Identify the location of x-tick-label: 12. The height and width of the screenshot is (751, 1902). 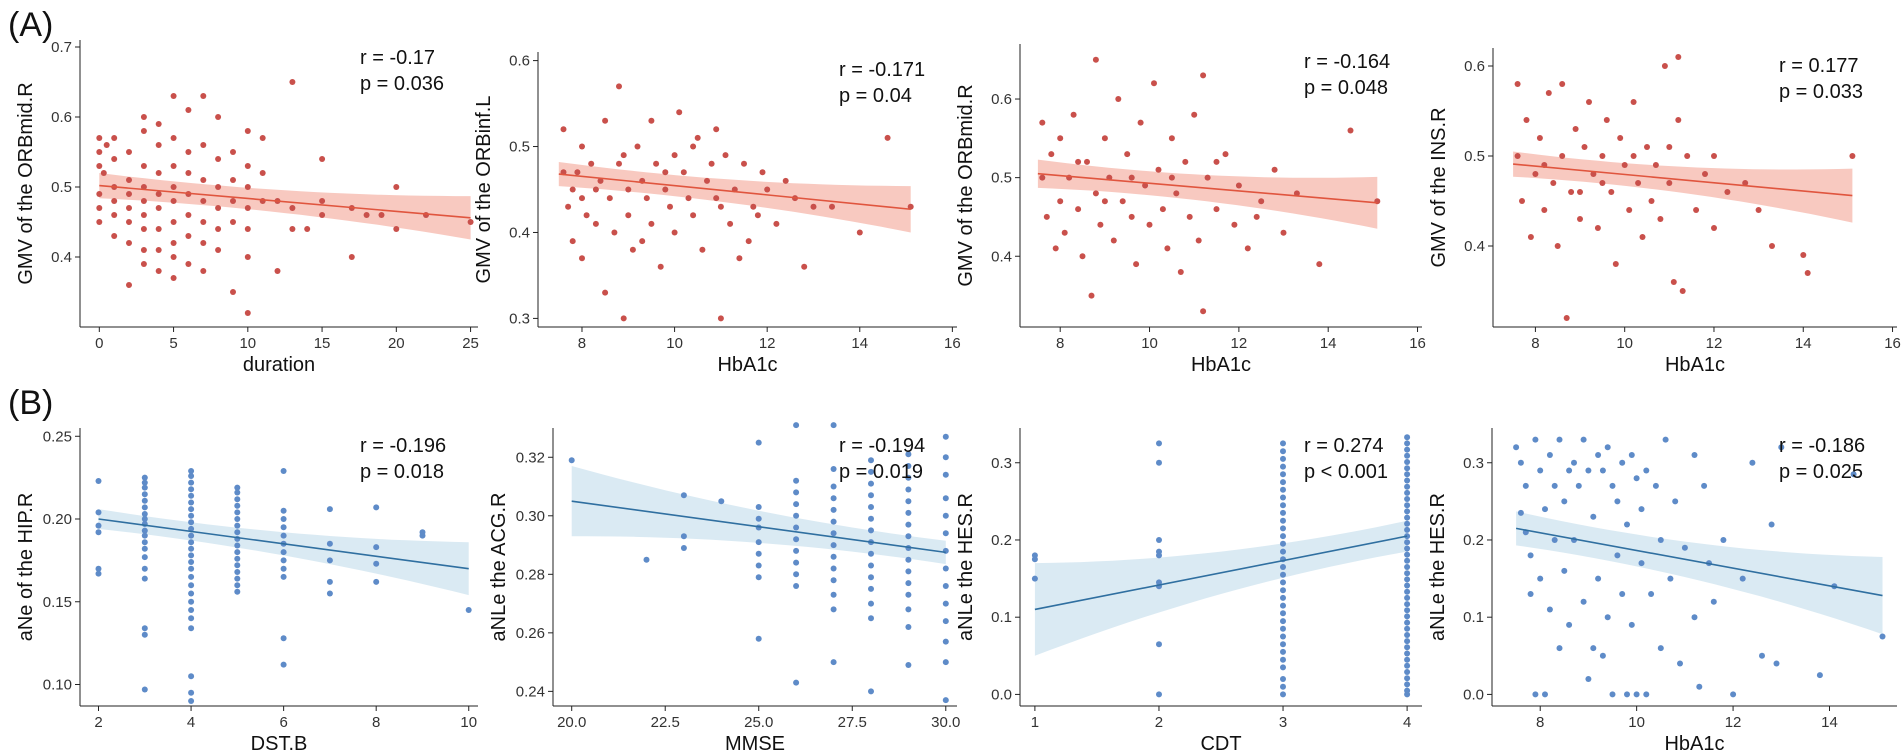
(1239, 343).